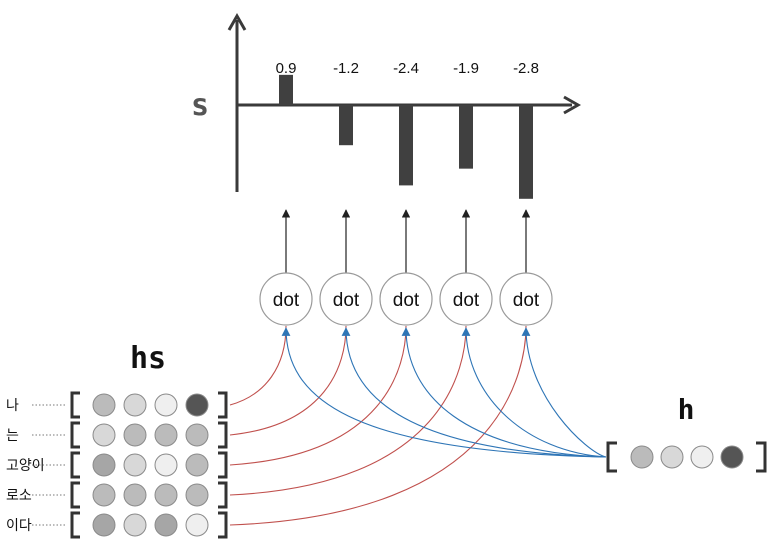 Image resolution: width=770 pixels, height=542 pixels. What do you see at coordinates (611, 457) in the screenshot?
I see `h-left-bracket` at bounding box center [611, 457].